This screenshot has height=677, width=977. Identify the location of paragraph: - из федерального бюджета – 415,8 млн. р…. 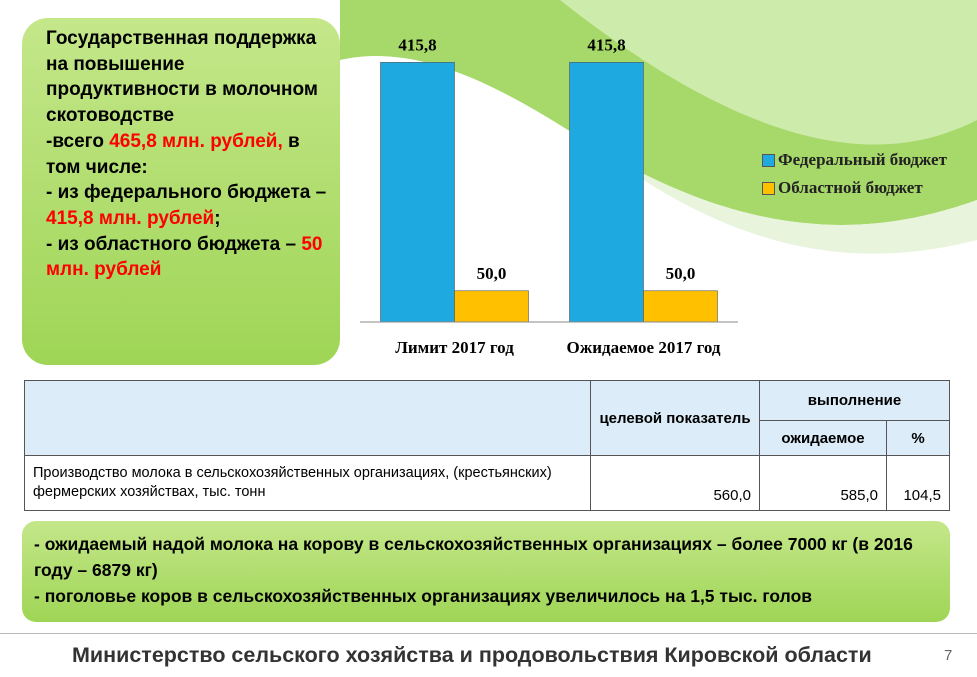
(188, 205).